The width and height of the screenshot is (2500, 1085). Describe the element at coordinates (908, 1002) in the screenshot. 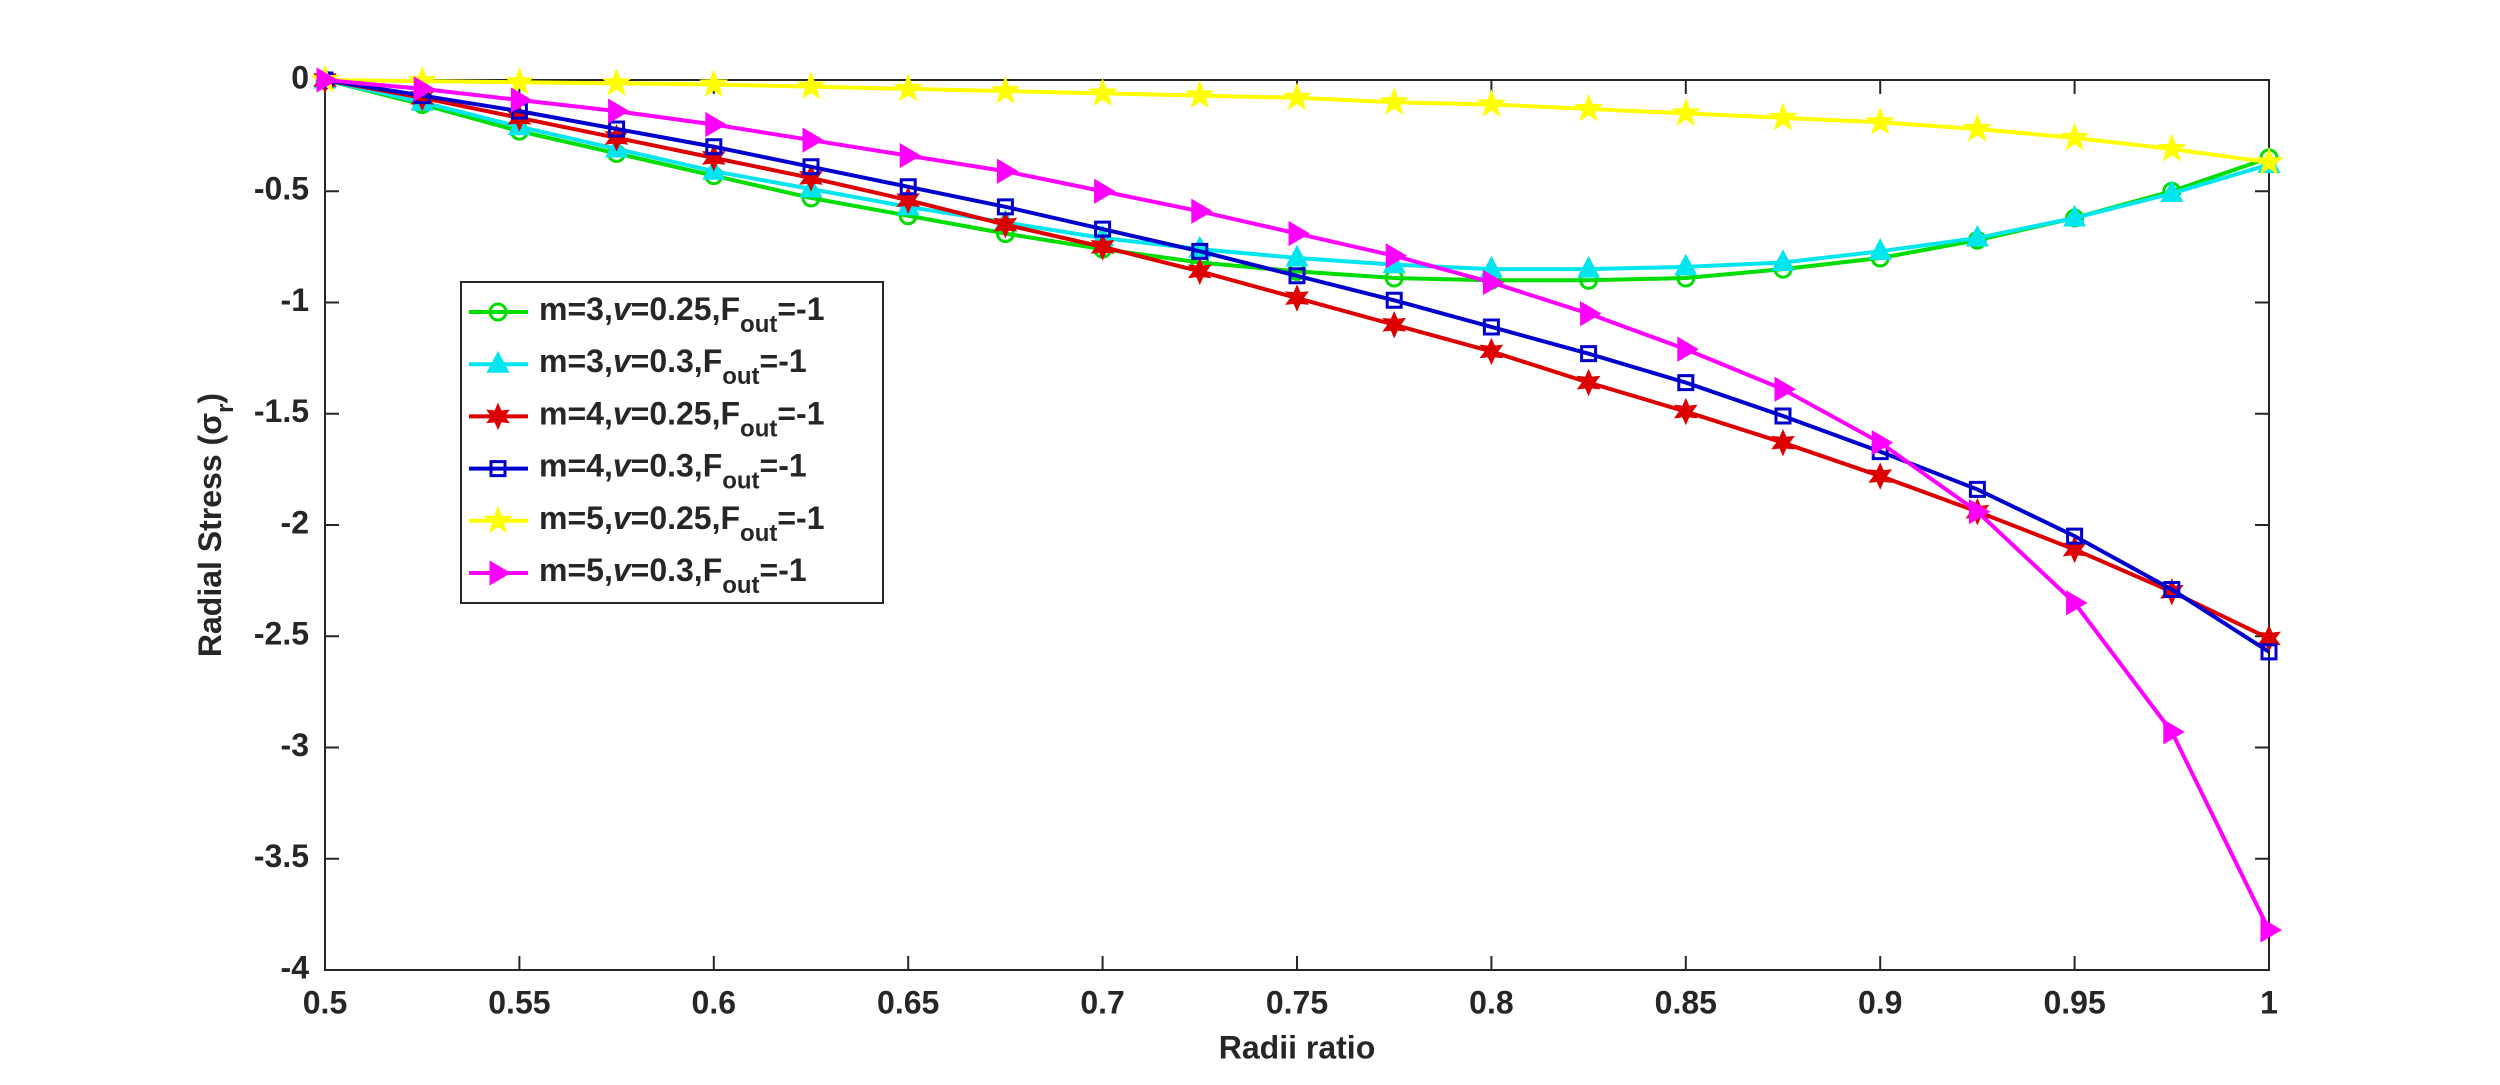

I see `x-tick-label: 0.65` at that location.